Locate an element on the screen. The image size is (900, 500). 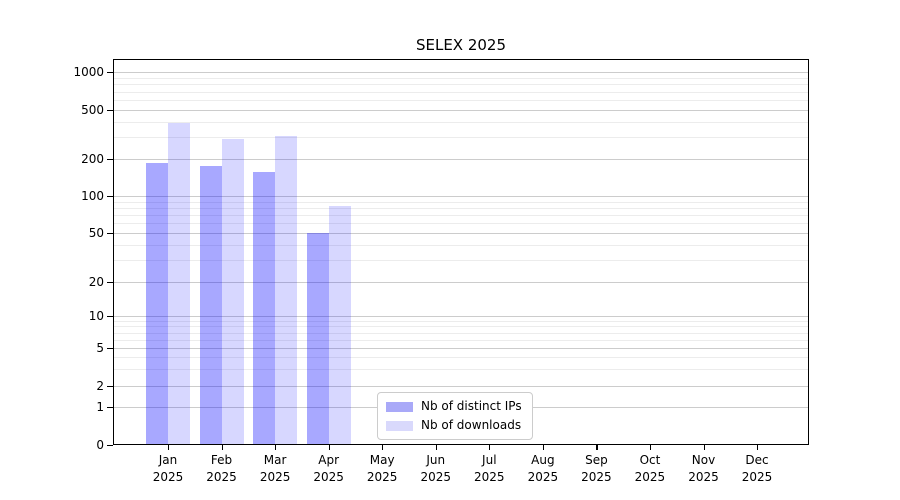
x-tick-label-sep: Sep 2025 is located at coordinates (596, 468).